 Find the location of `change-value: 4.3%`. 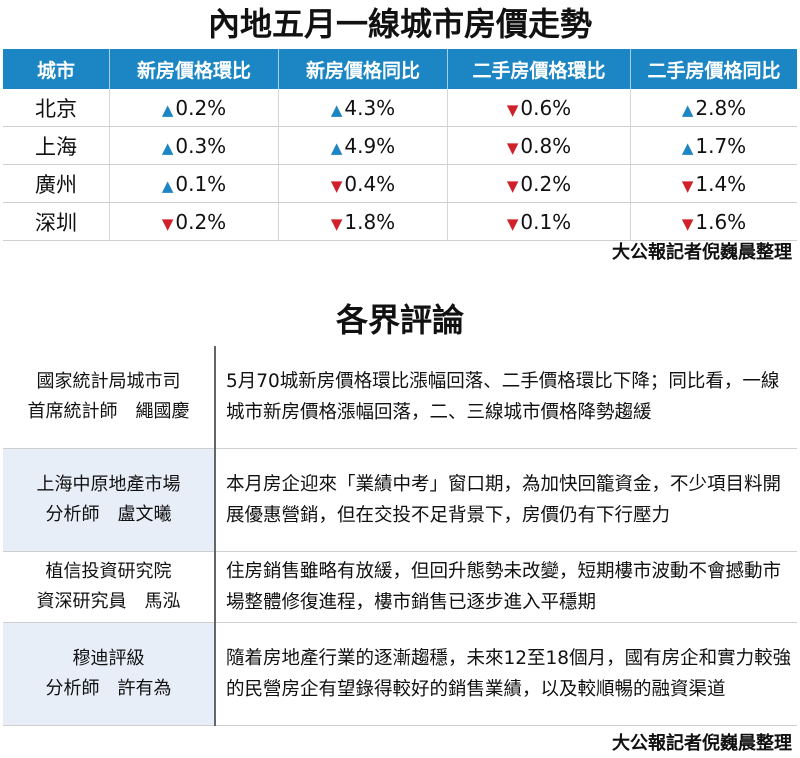

change-value: 4.3% is located at coordinates (370, 107).